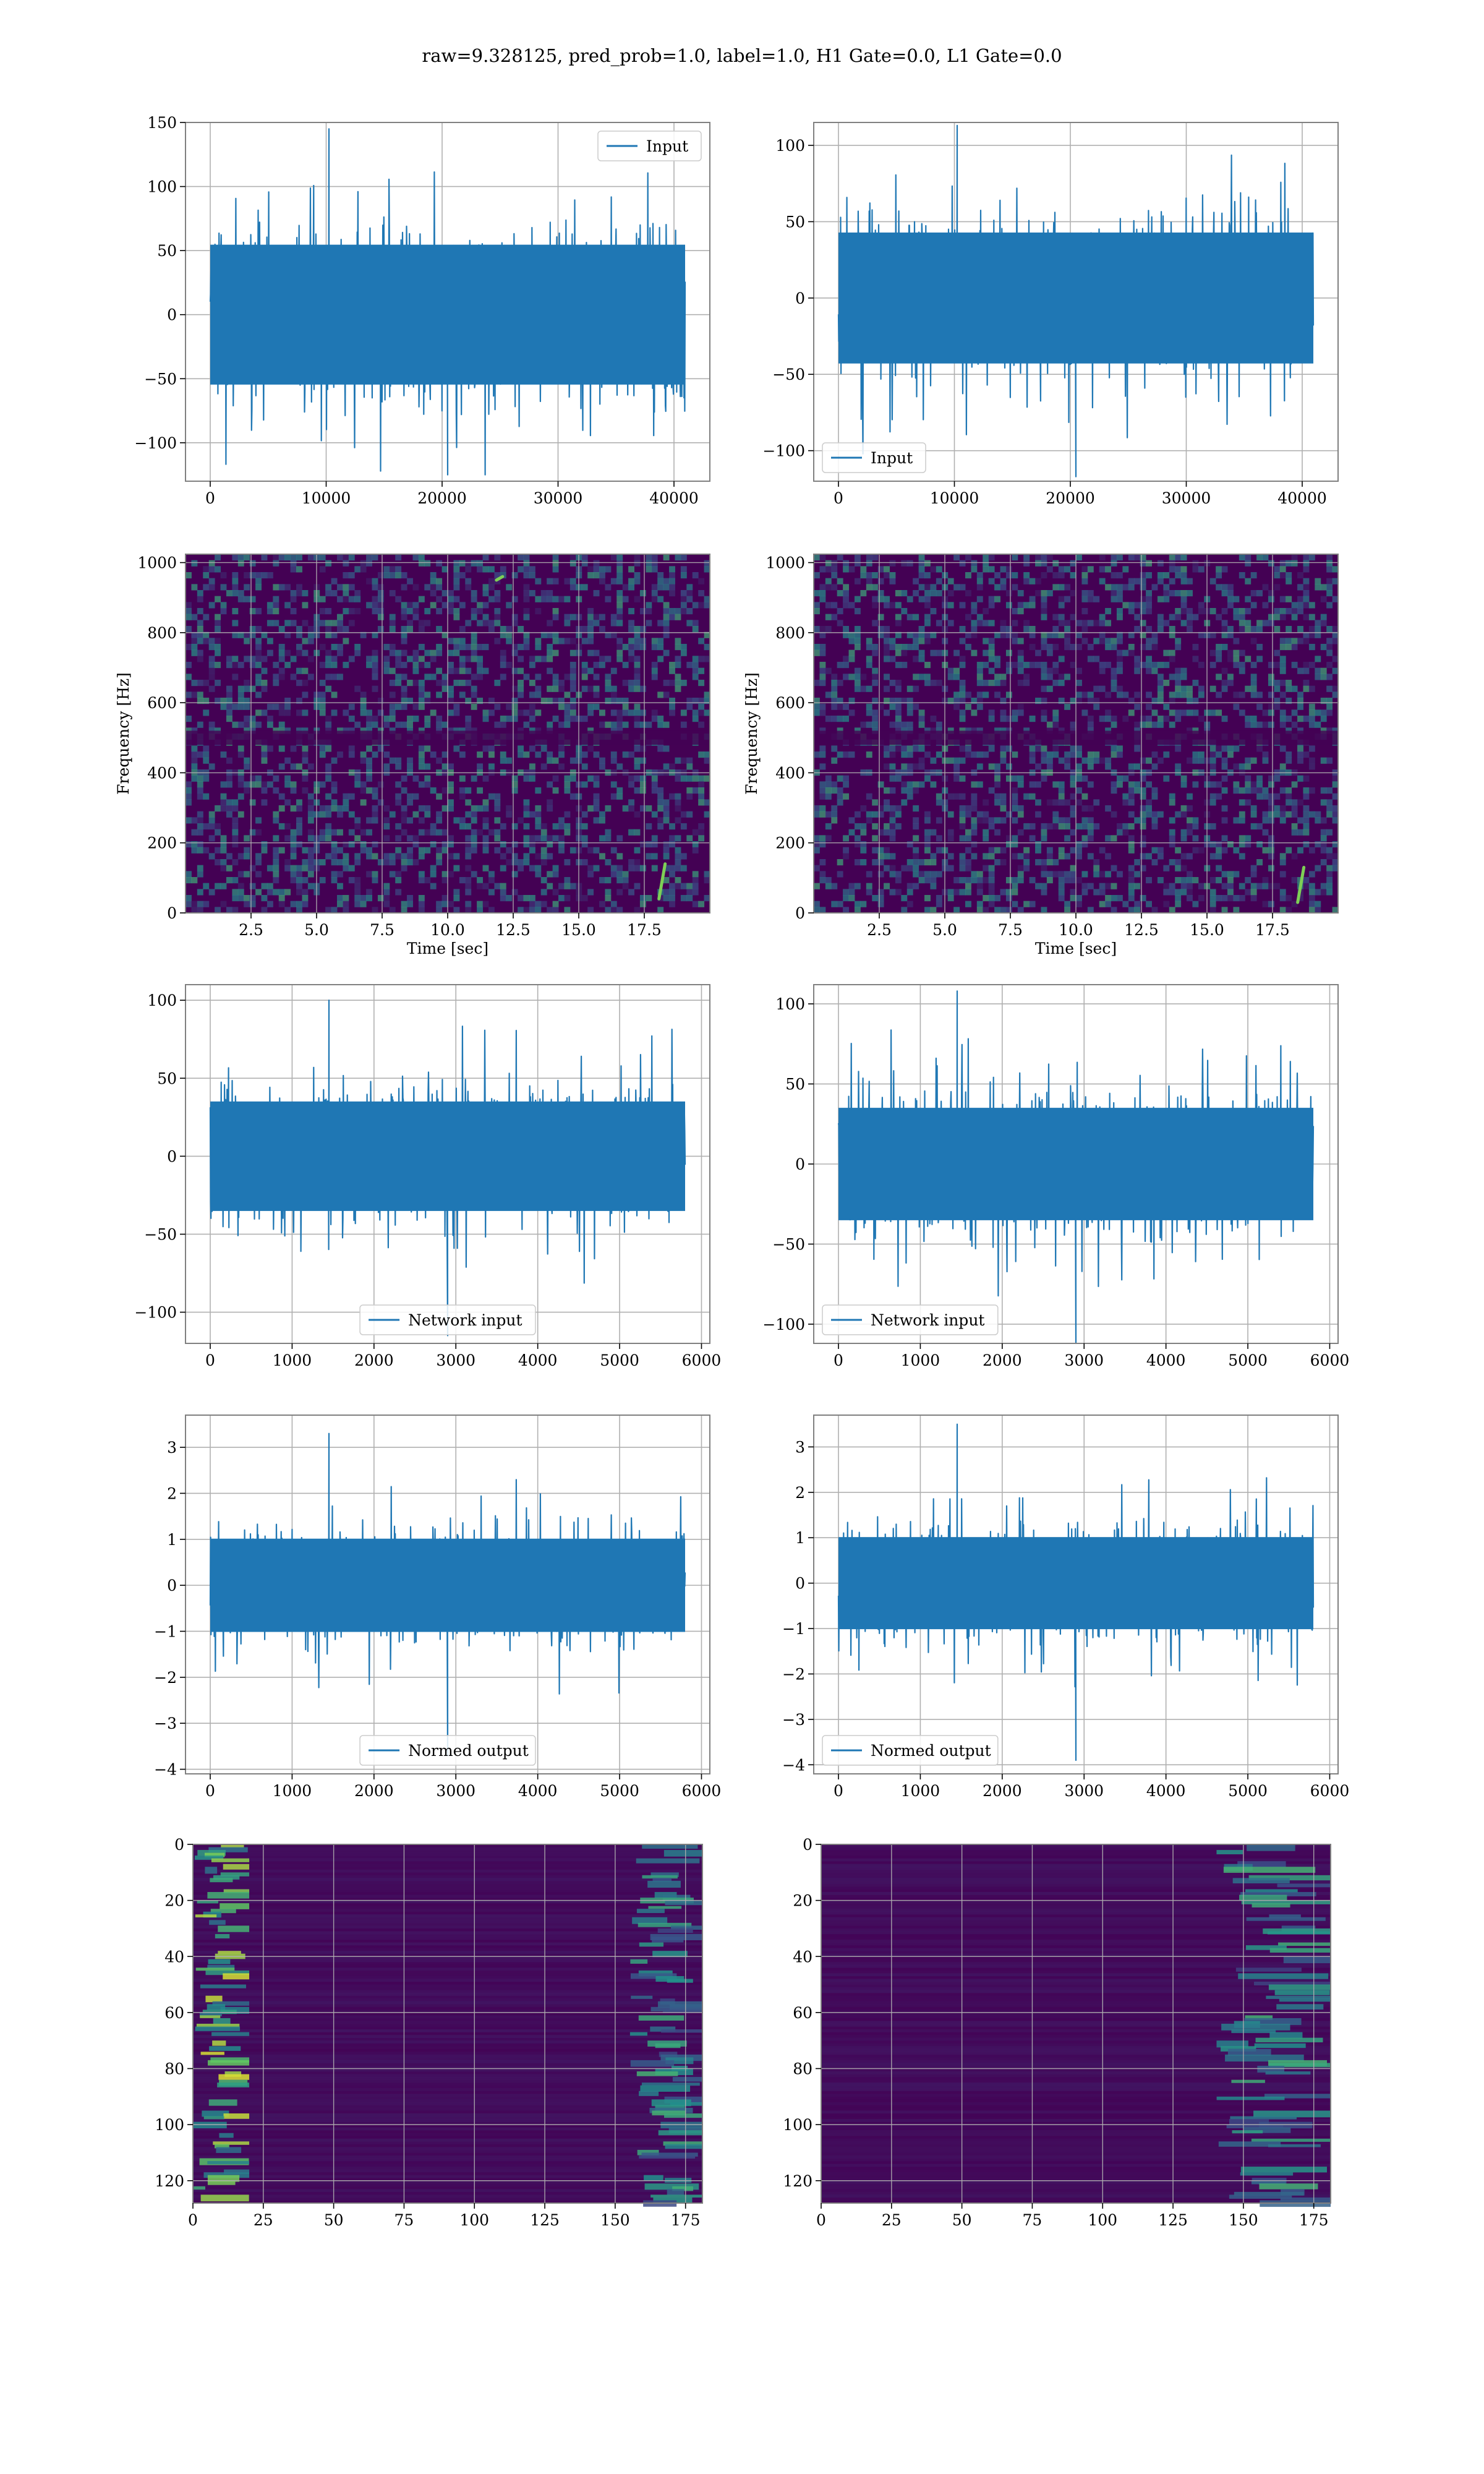  Describe the element at coordinates (160, 1234) in the screenshot. I see `y-tick-label: −50` at that location.